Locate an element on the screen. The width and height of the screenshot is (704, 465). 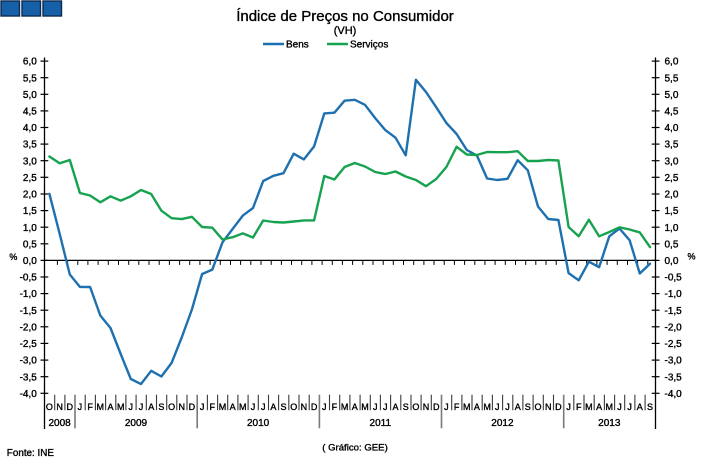
svg-text: 0,0 is located at coordinates (672, 261).